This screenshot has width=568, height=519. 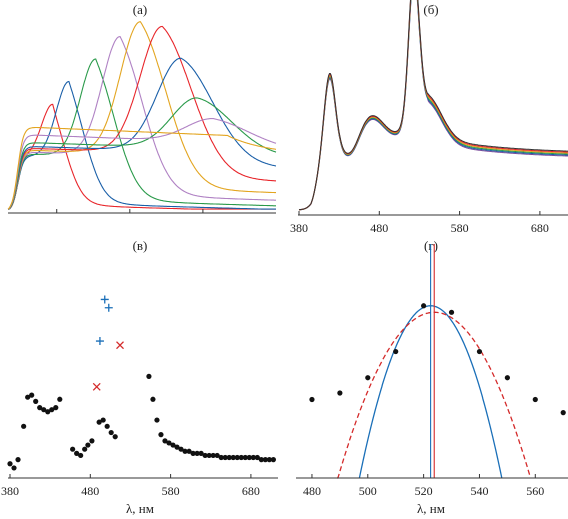 What do you see at coordinates (130, 211) in the screenshot?
I see `panel-a-ticks` at bounding box center [130, 211].